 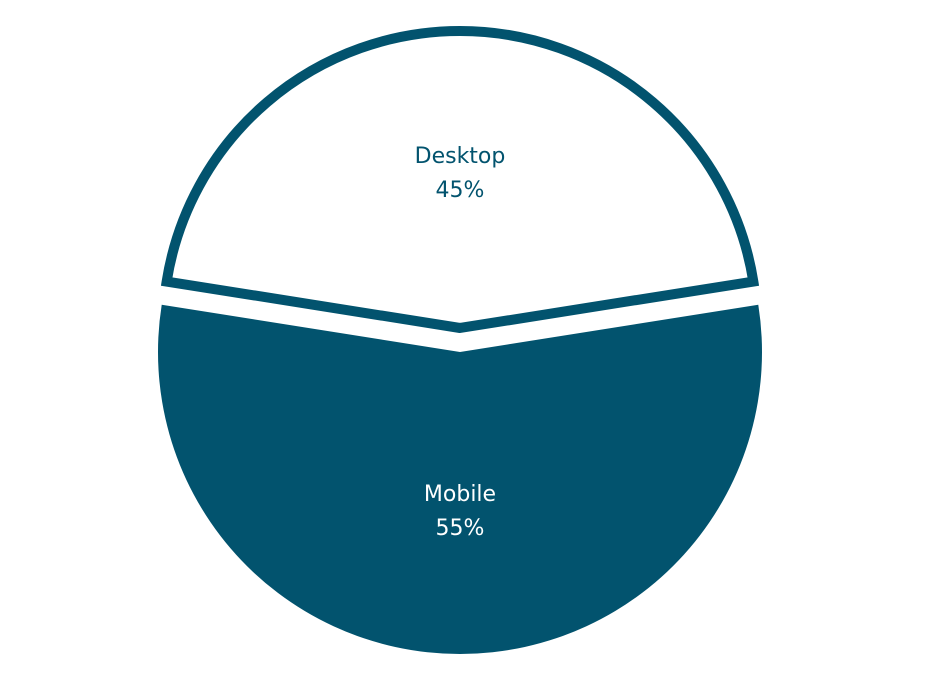 I want to click on slice-value-mobile: 55%, so click(x=460, y=528).